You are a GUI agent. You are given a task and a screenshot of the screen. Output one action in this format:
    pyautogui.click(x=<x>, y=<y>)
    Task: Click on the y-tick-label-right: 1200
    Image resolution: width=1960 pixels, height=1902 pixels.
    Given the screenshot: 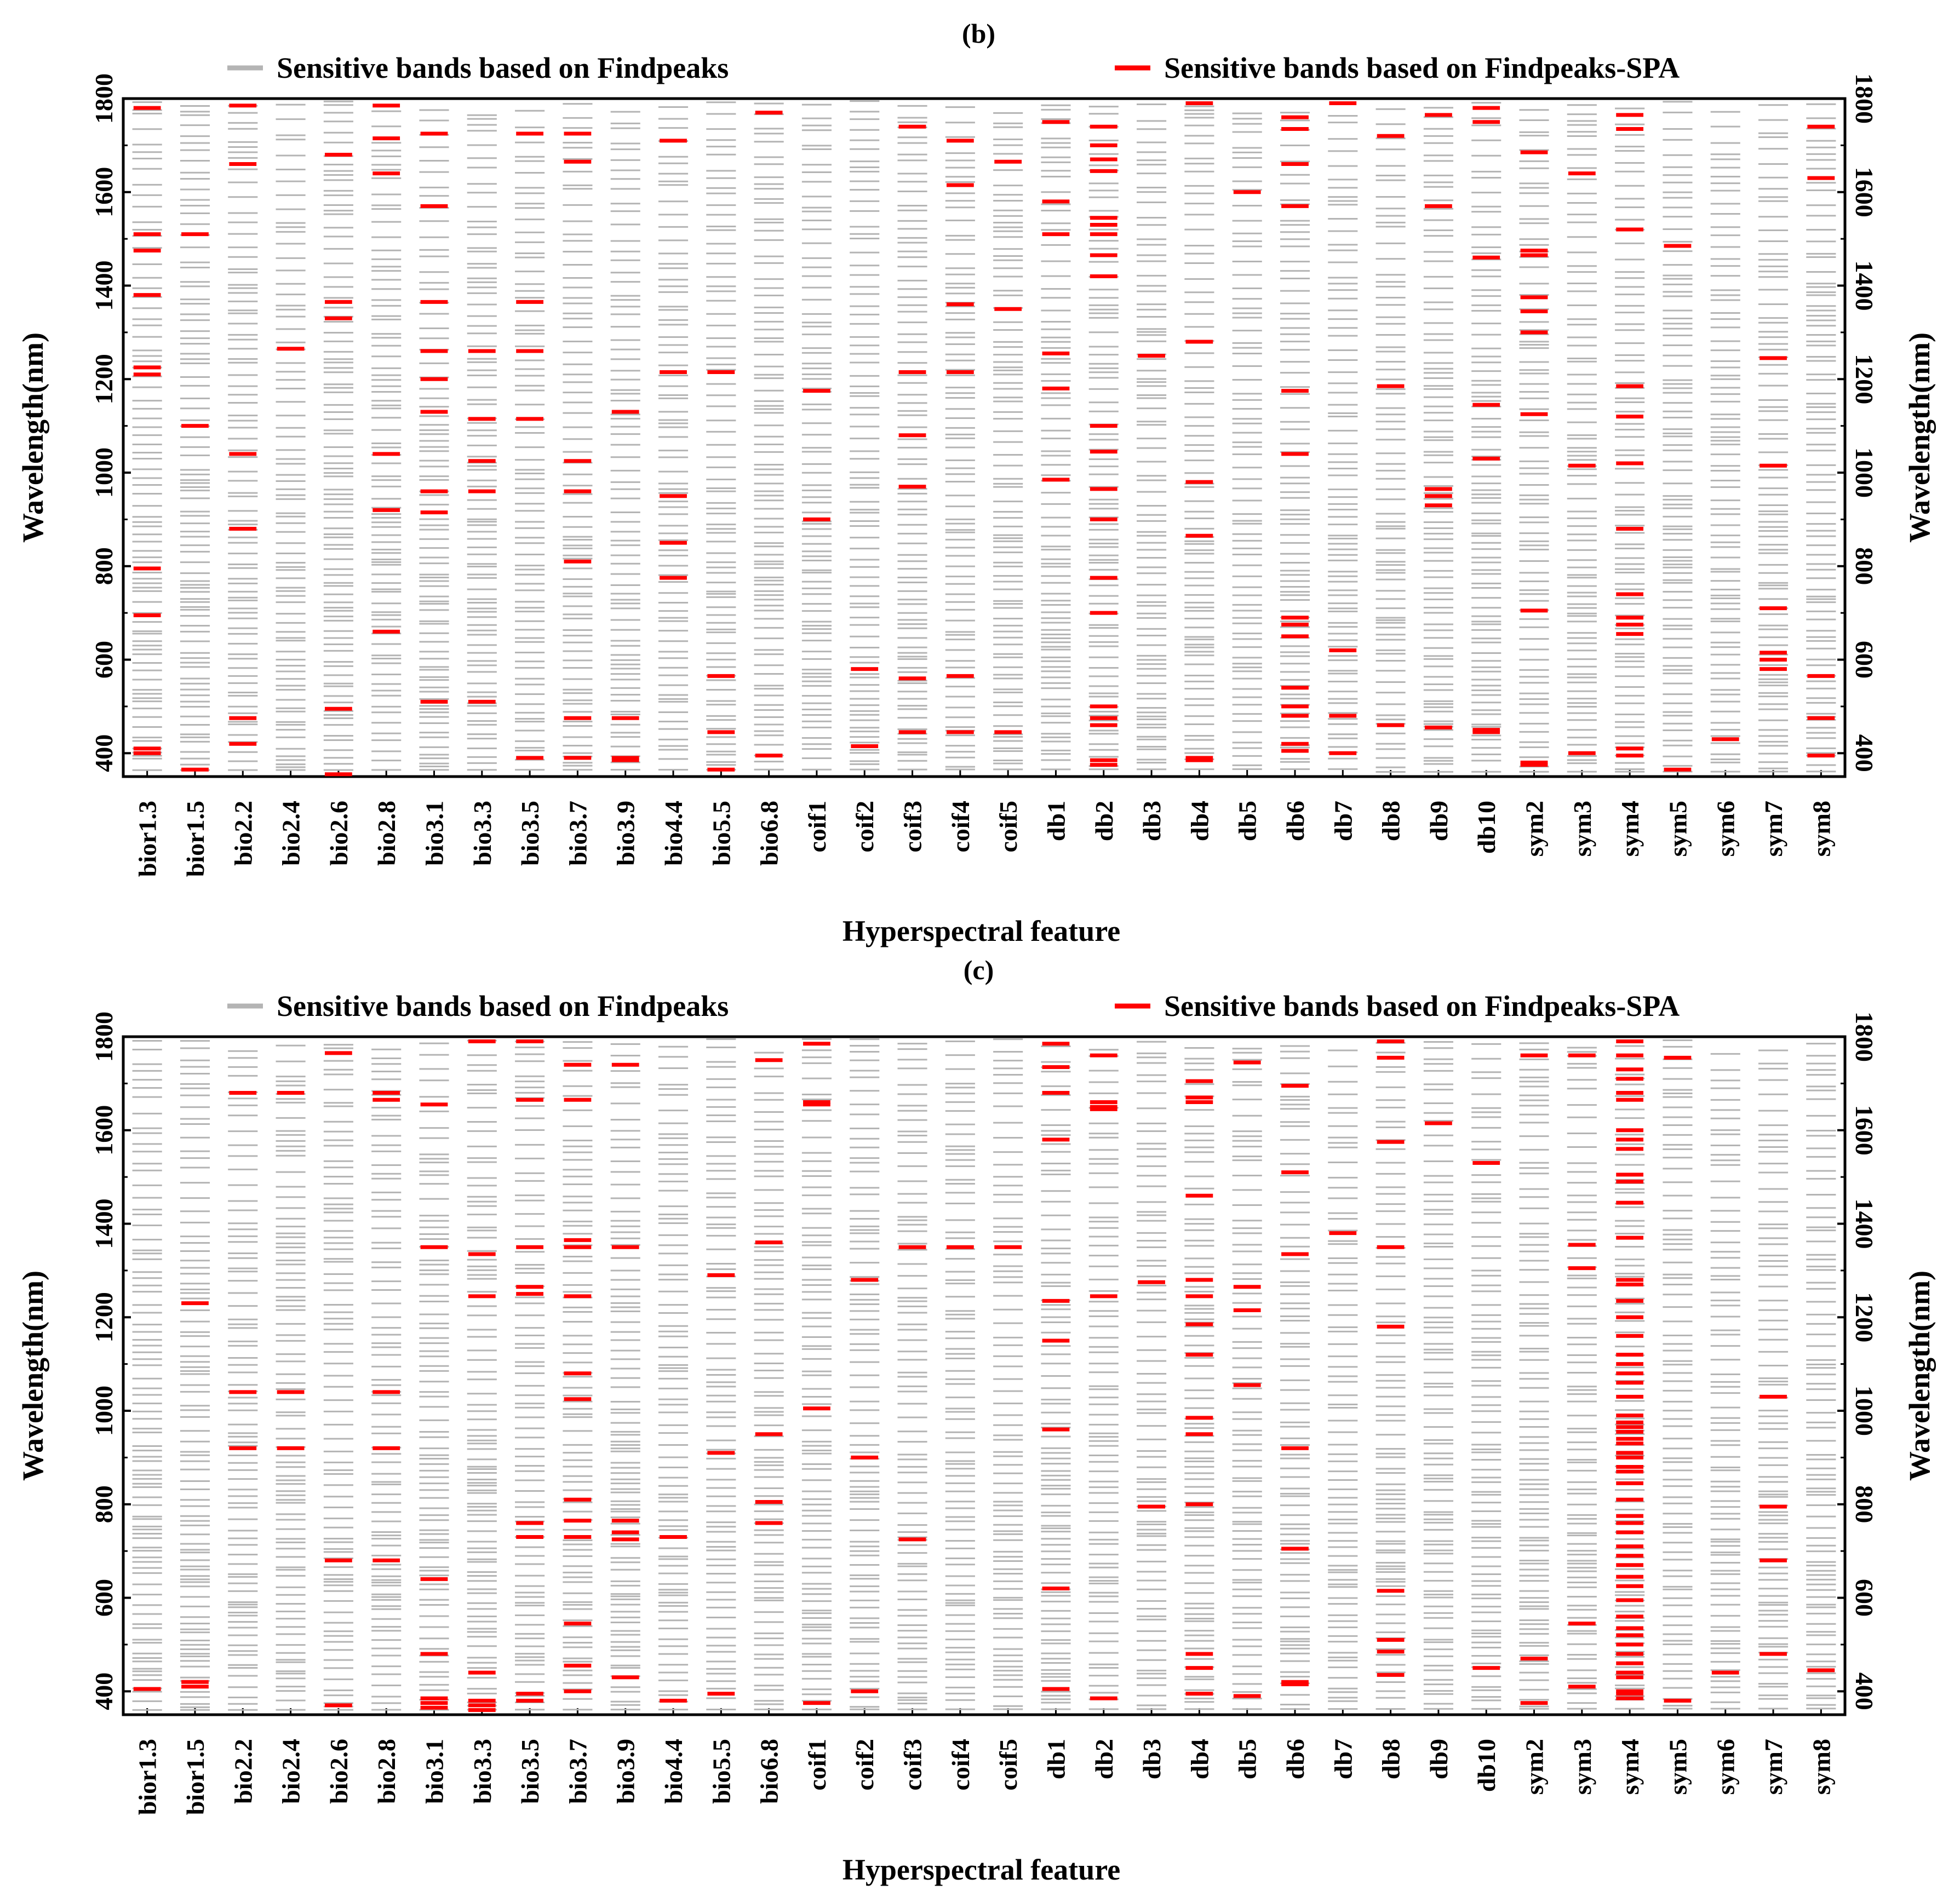 What is the action you would take?
    pyautogui.click(x=1864, y=379)
    